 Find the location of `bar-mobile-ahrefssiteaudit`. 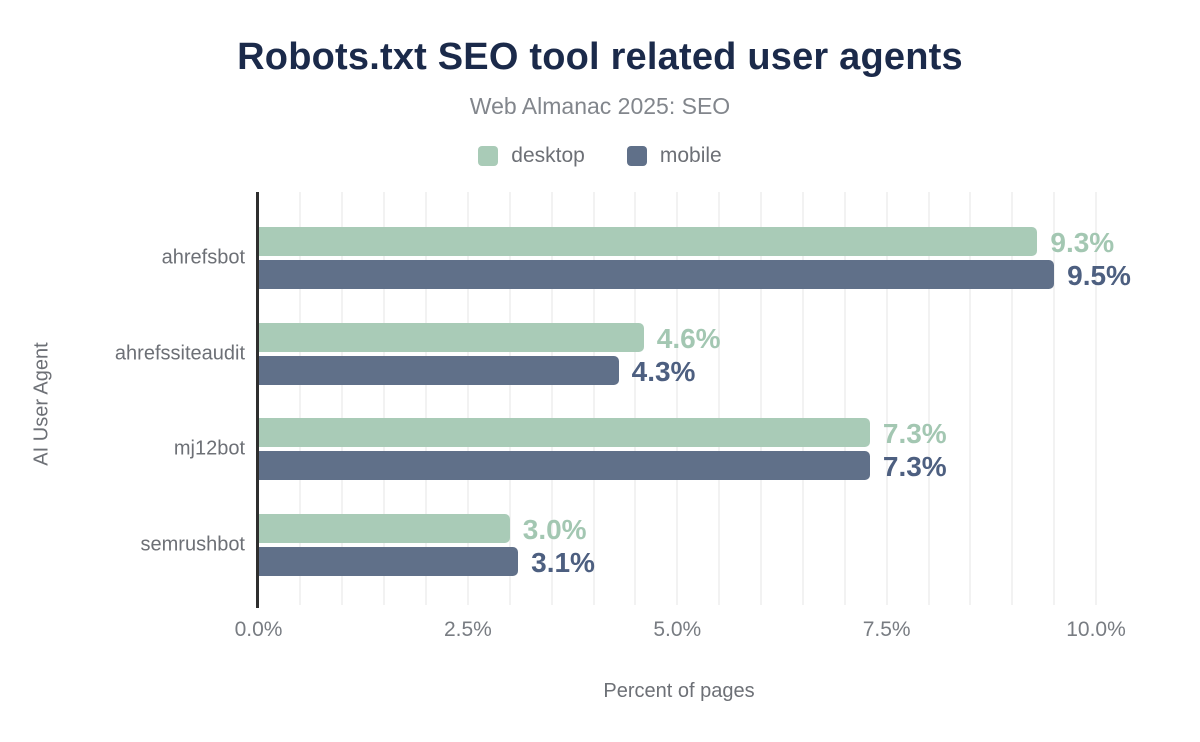

bar-mobile-ahrefssiteaudit is located at coordinates (438, 370).